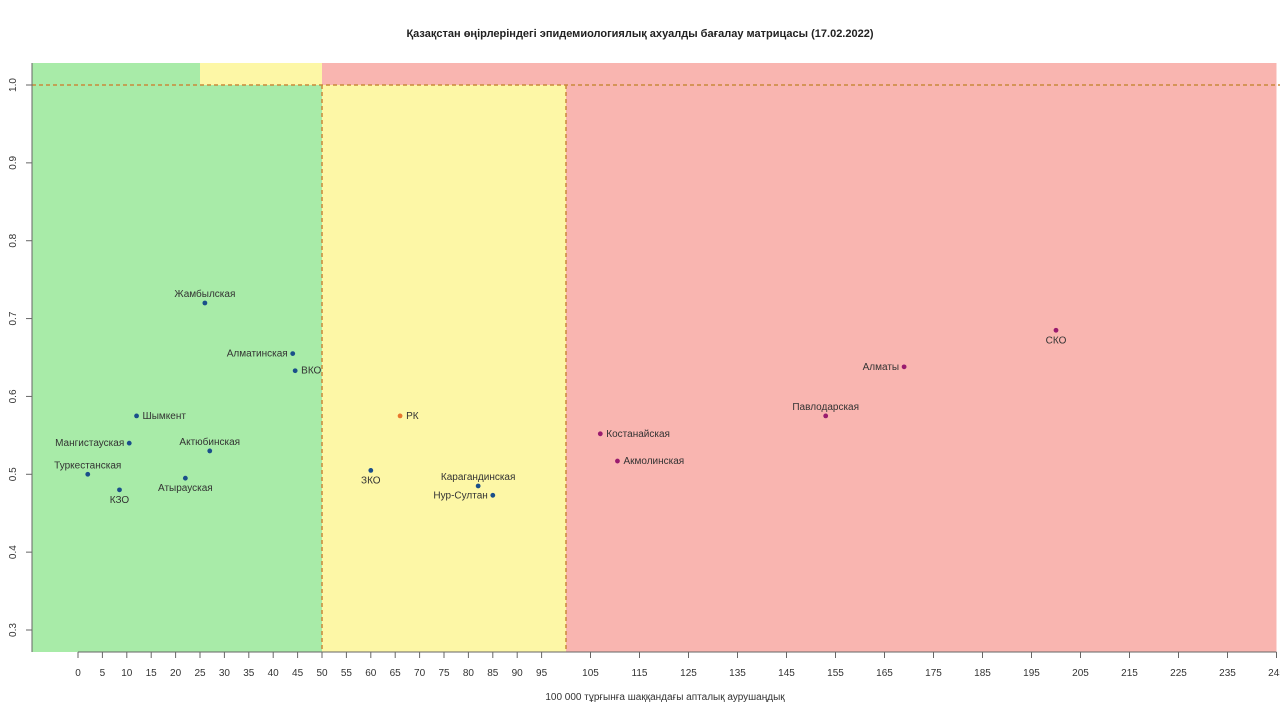 This screenshot has width=1280, height=720. I want to click on data-point-label: Атырауская, so click(185, 488).